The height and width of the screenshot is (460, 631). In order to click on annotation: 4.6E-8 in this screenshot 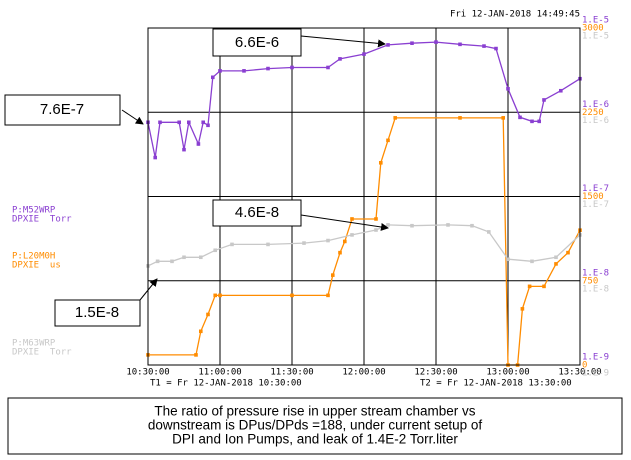, I will do `click(257, 212)`.